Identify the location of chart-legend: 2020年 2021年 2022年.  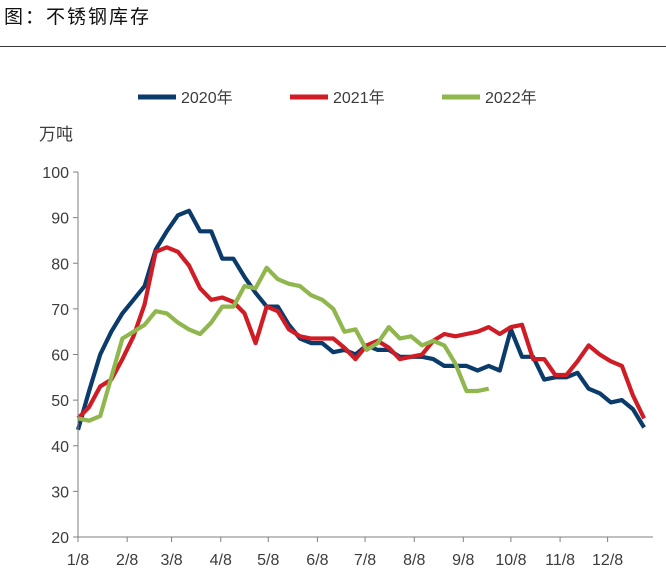
(337, 98).